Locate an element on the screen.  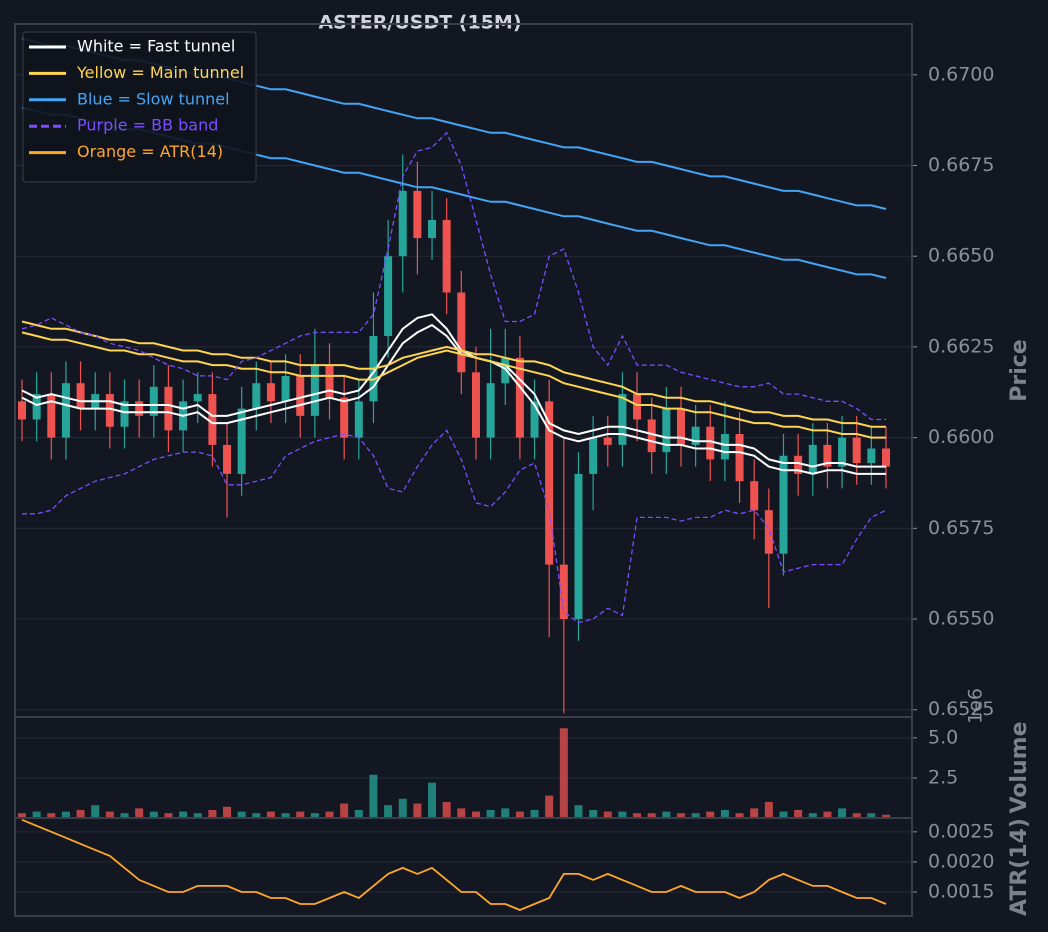
chart-title: ASTER/USDT (15M) is located at coordinates (419, 23).